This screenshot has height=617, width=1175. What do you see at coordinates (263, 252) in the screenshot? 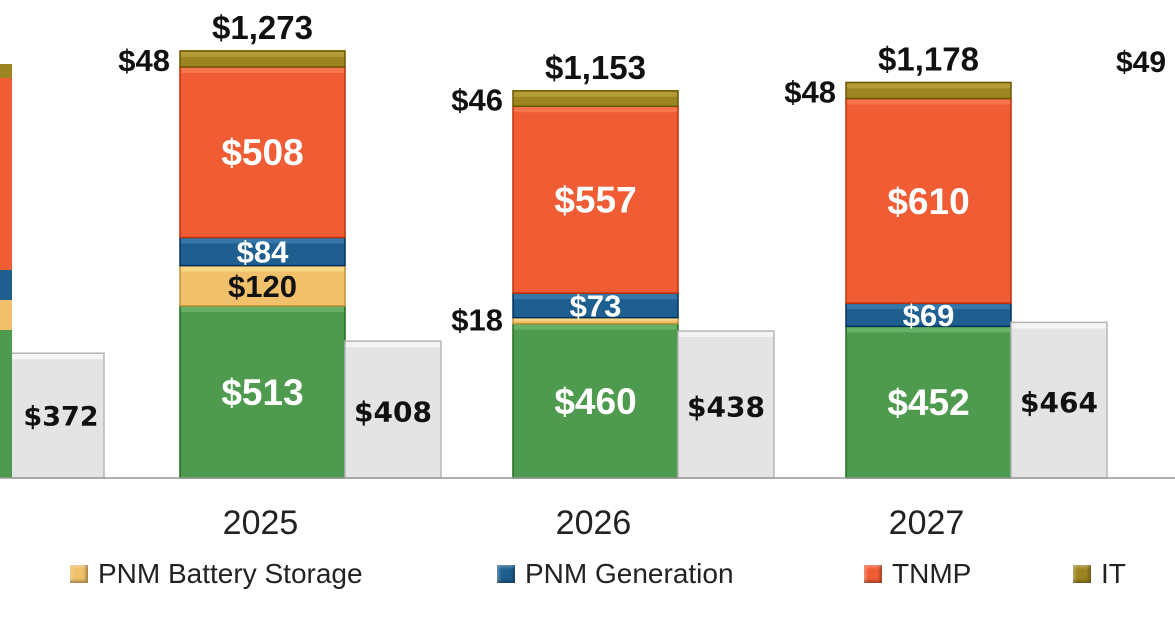
I see `segment-label-2025-2: $84` at bounding box center [263, 252].